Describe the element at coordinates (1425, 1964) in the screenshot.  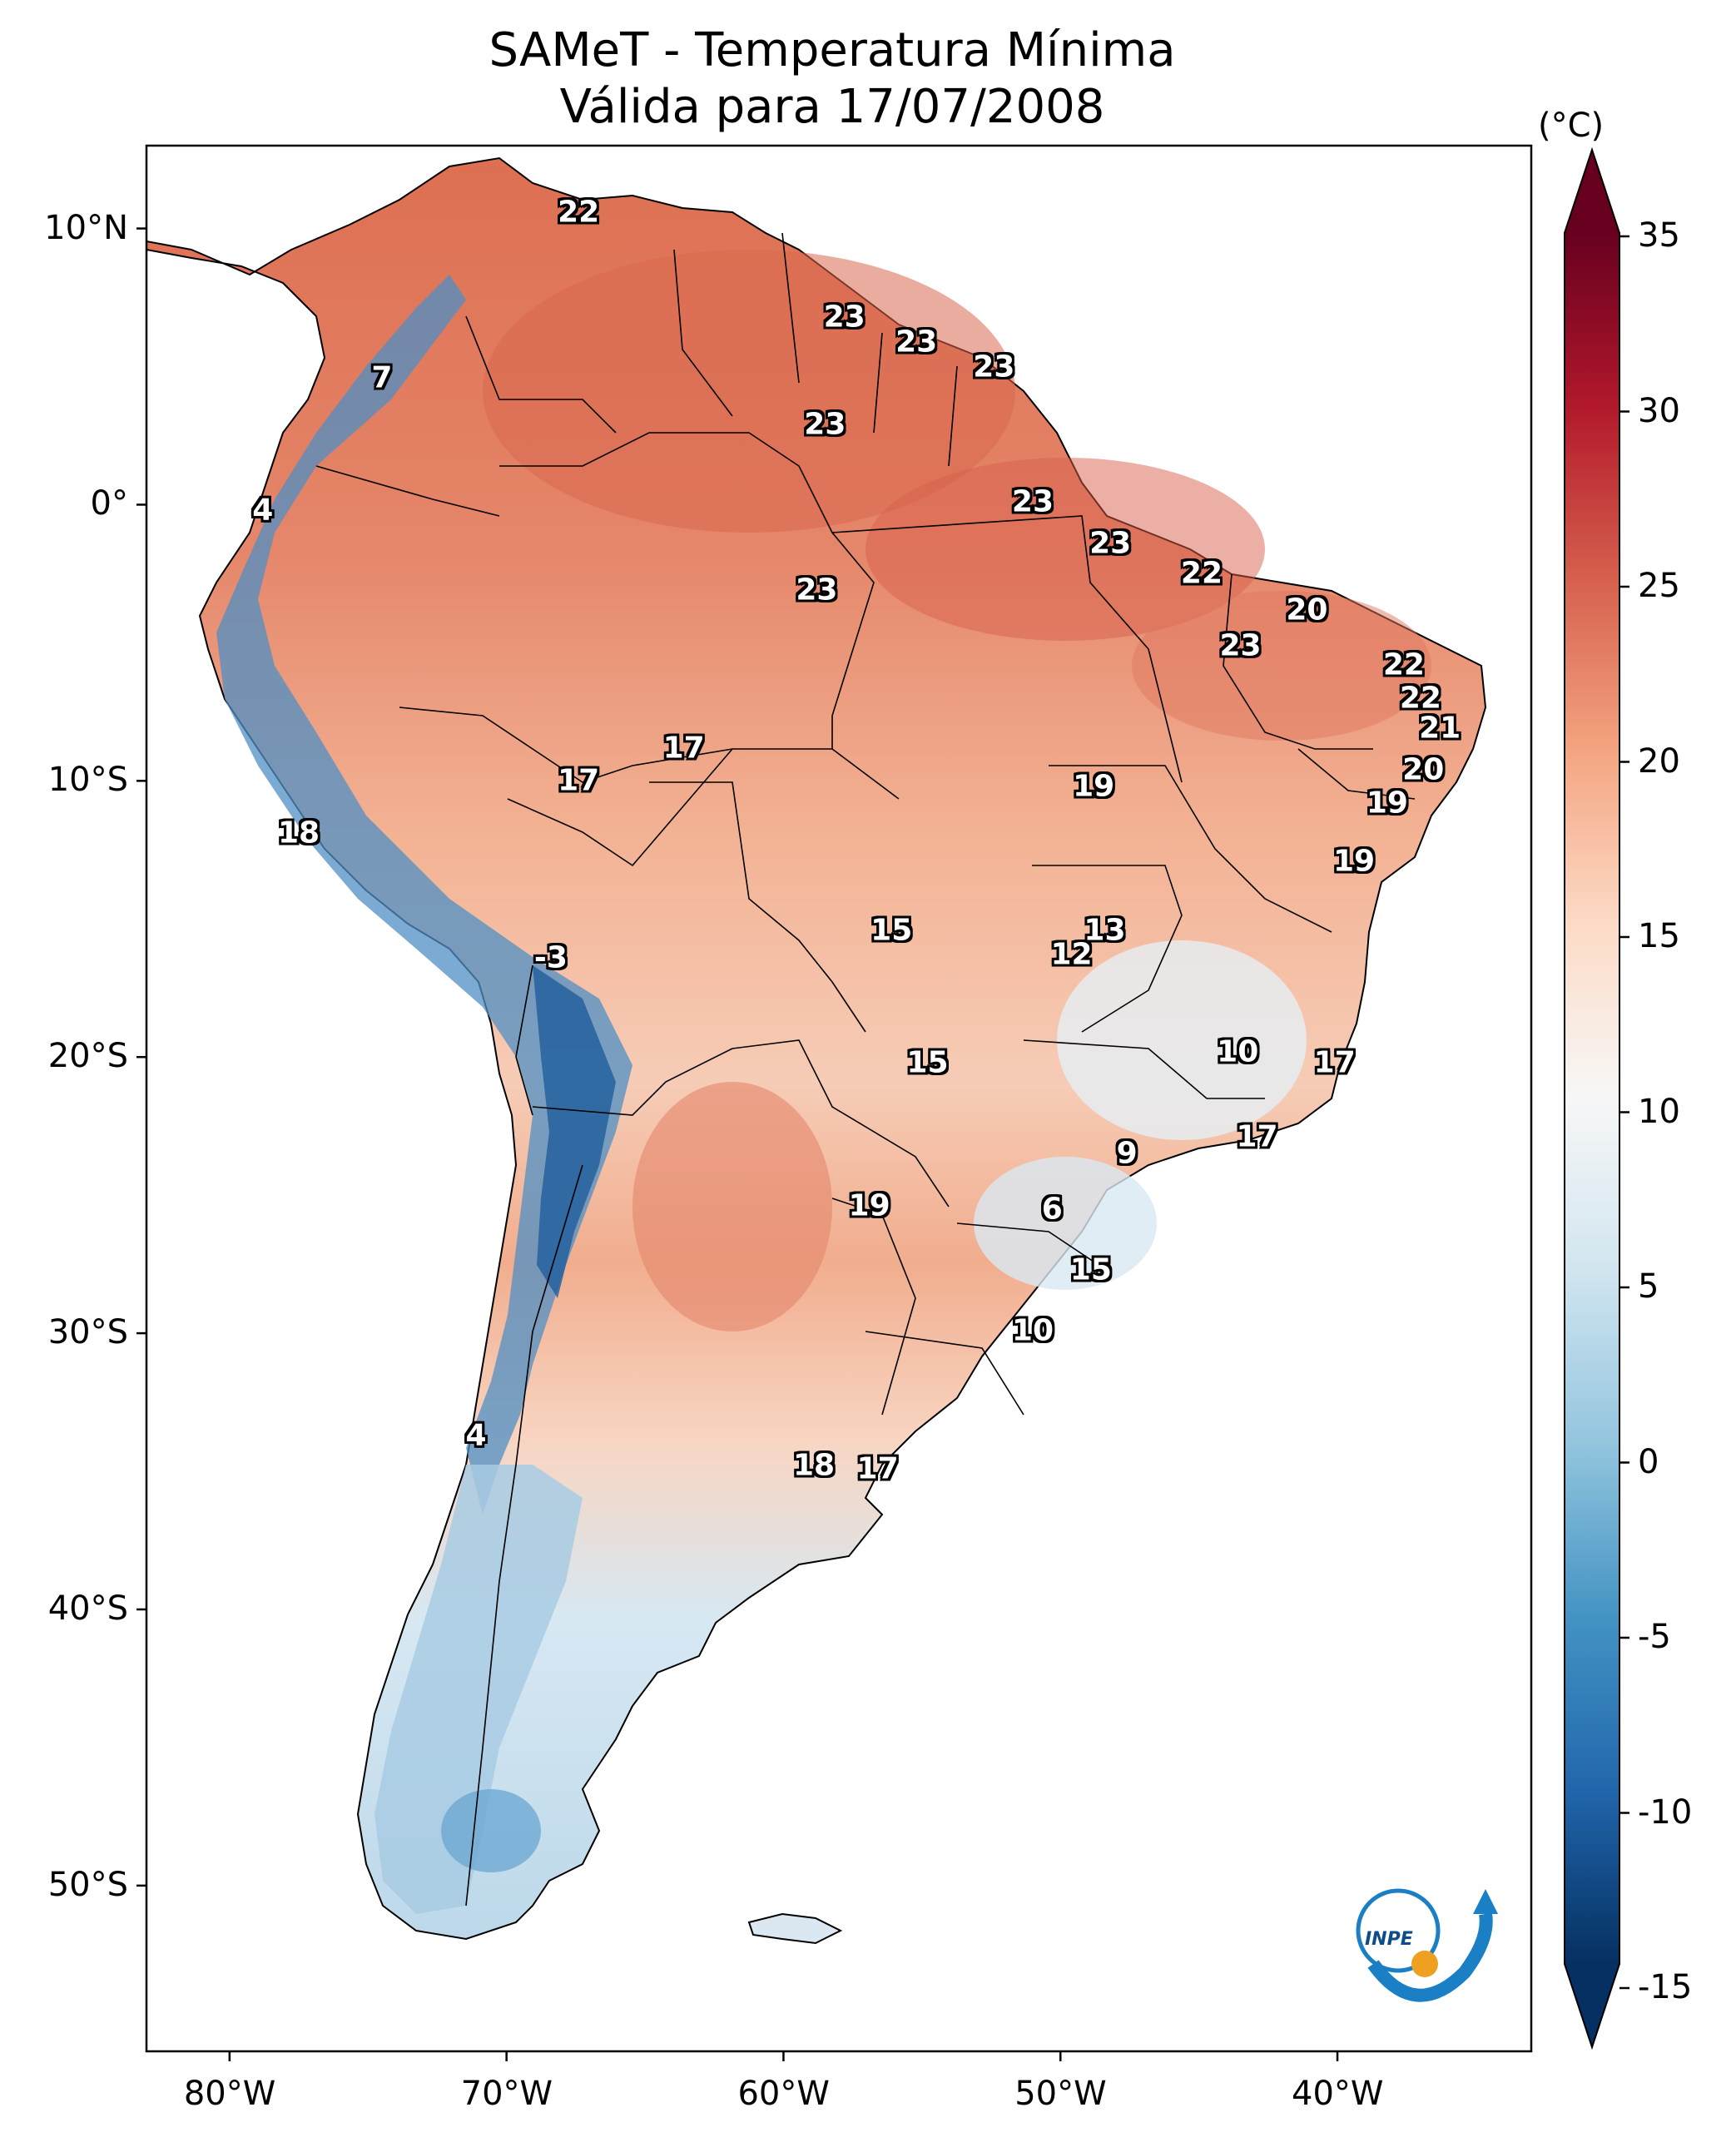
I see `logo-sun-dot` at that location.